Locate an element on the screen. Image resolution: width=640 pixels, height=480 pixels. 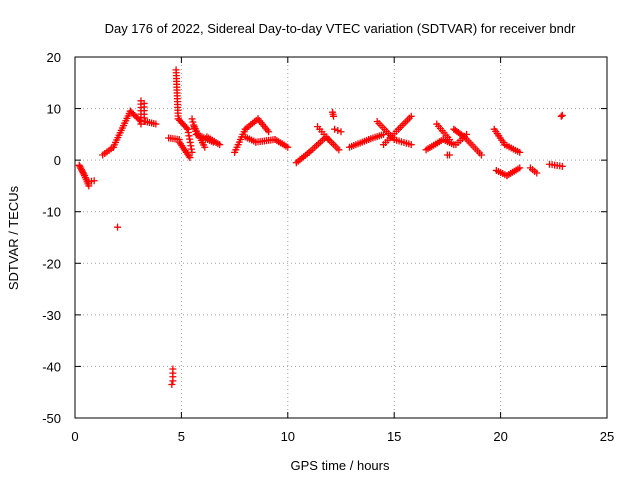
y-tick-label: 10 is located at coordinates (54, 109).